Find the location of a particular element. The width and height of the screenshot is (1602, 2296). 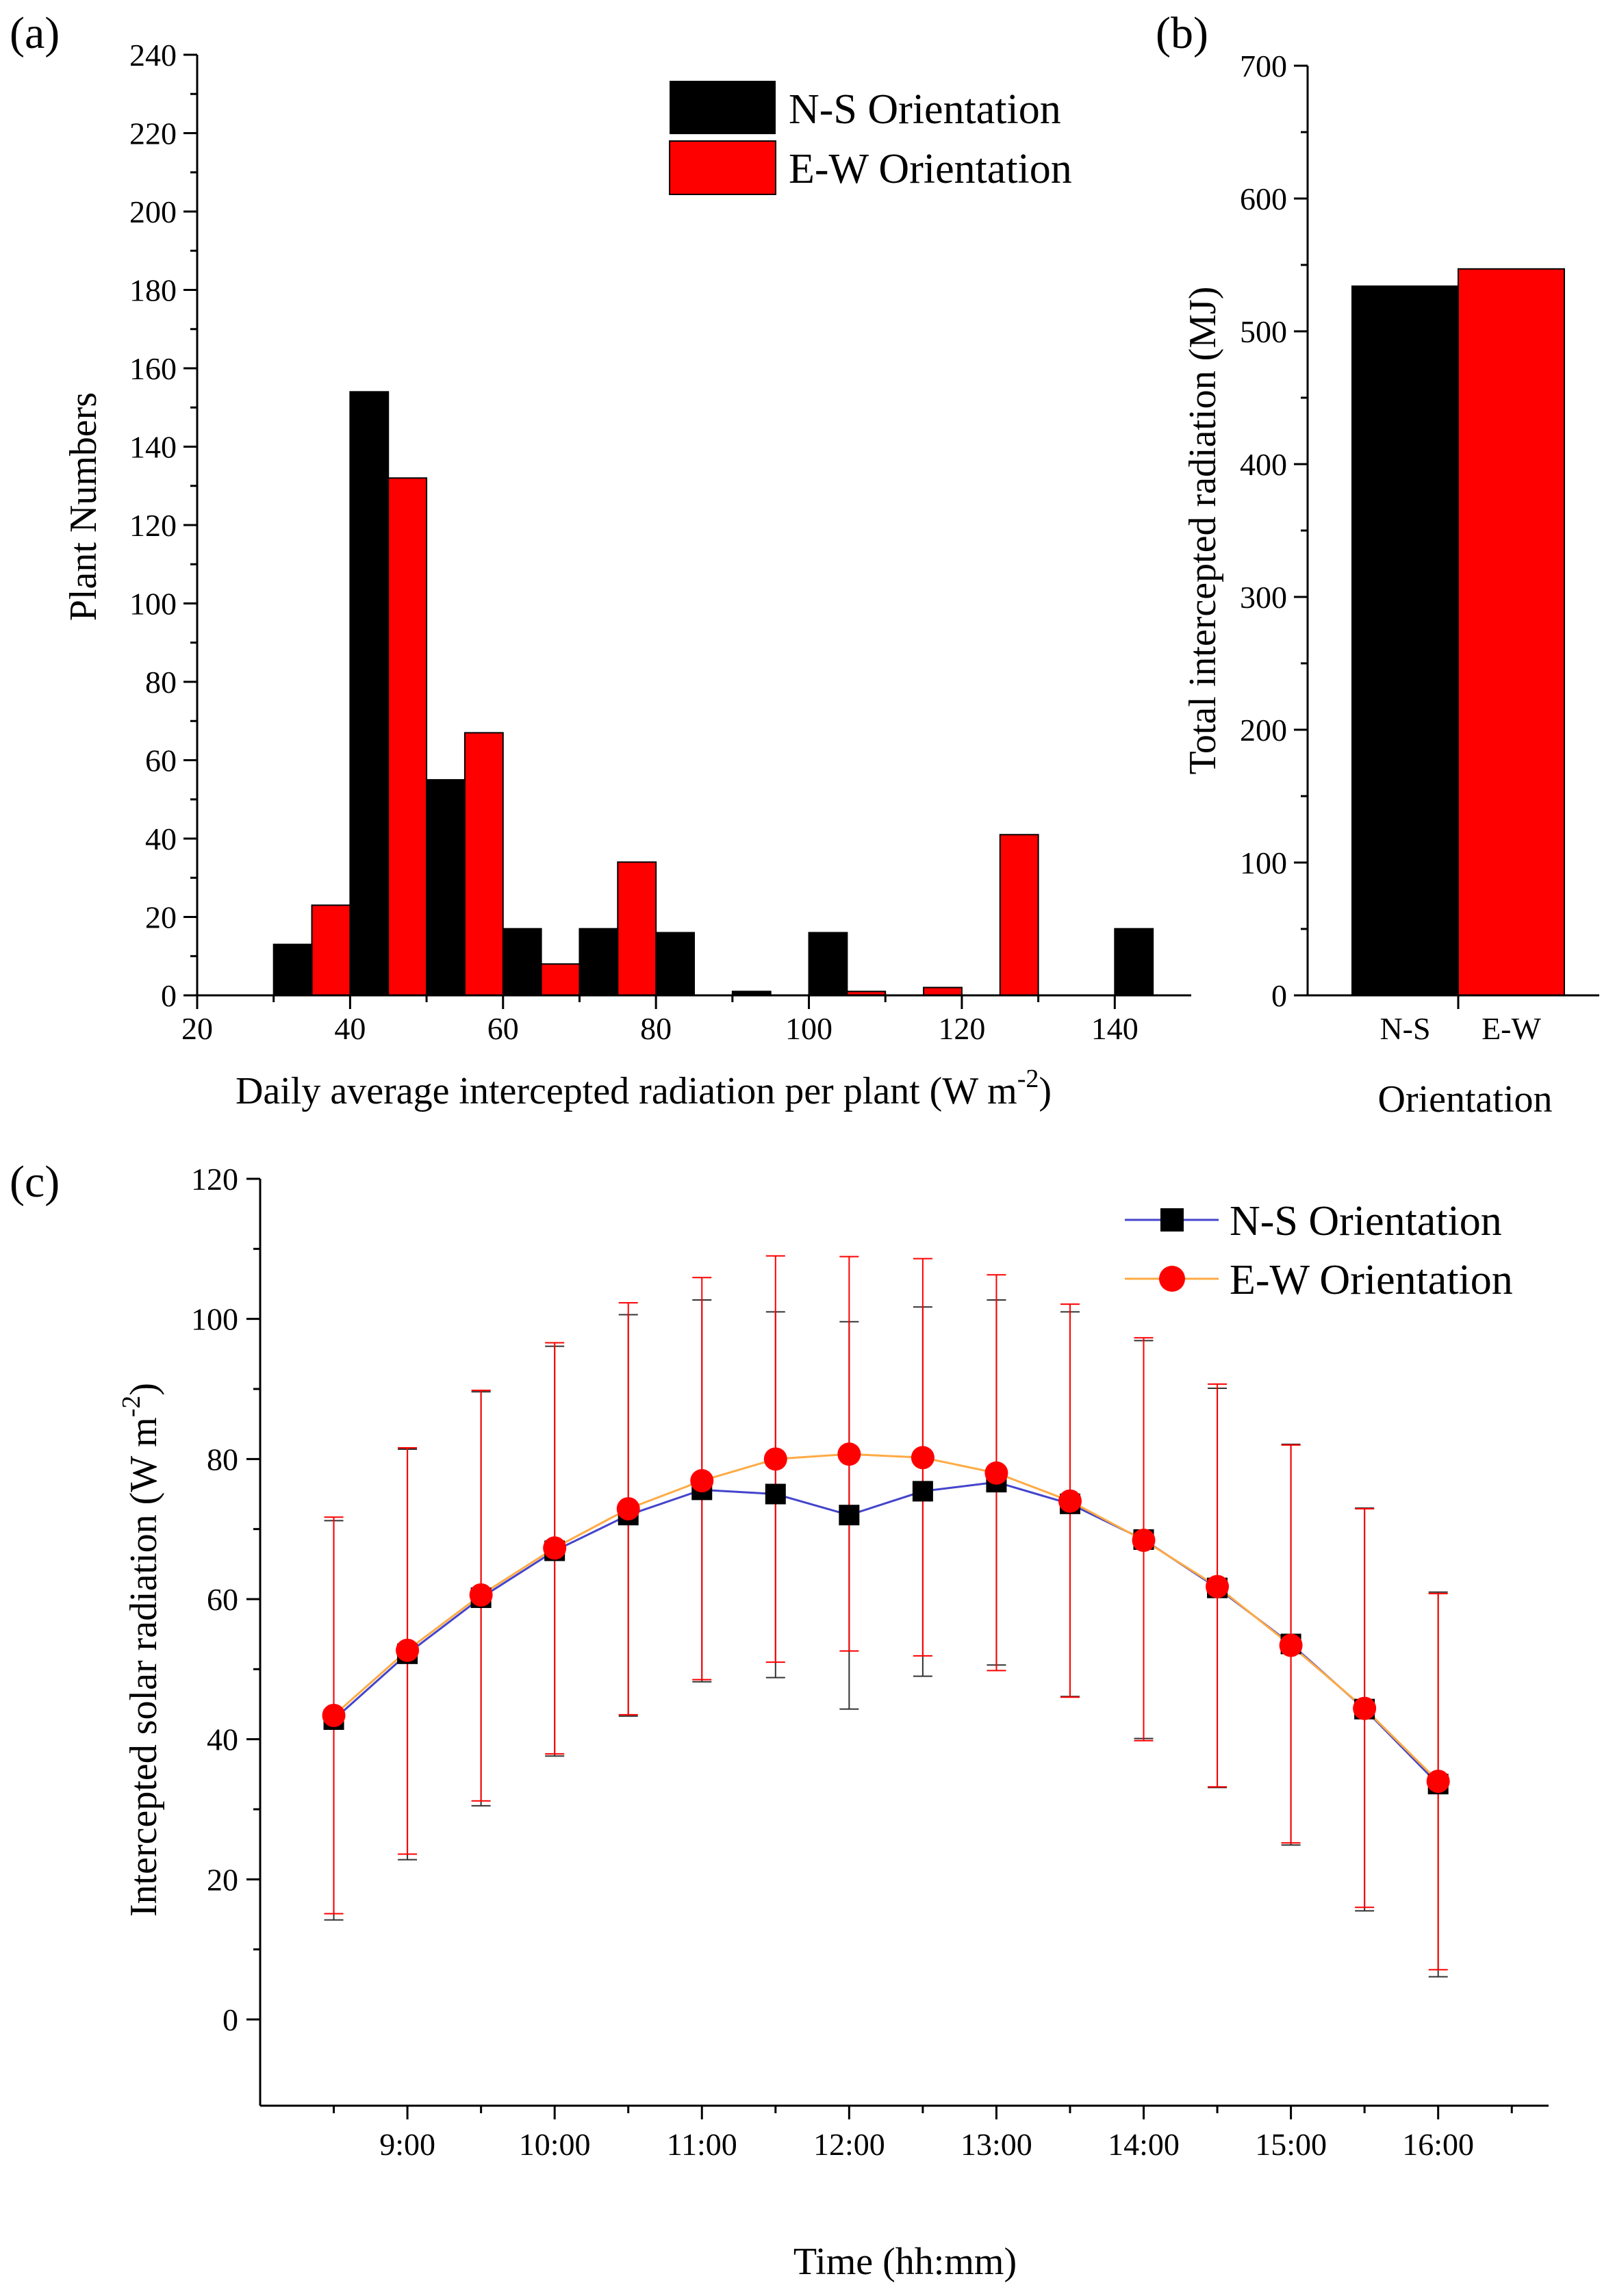

panel-c-ytick-label: 20 is located at coordinates (222, 1879).